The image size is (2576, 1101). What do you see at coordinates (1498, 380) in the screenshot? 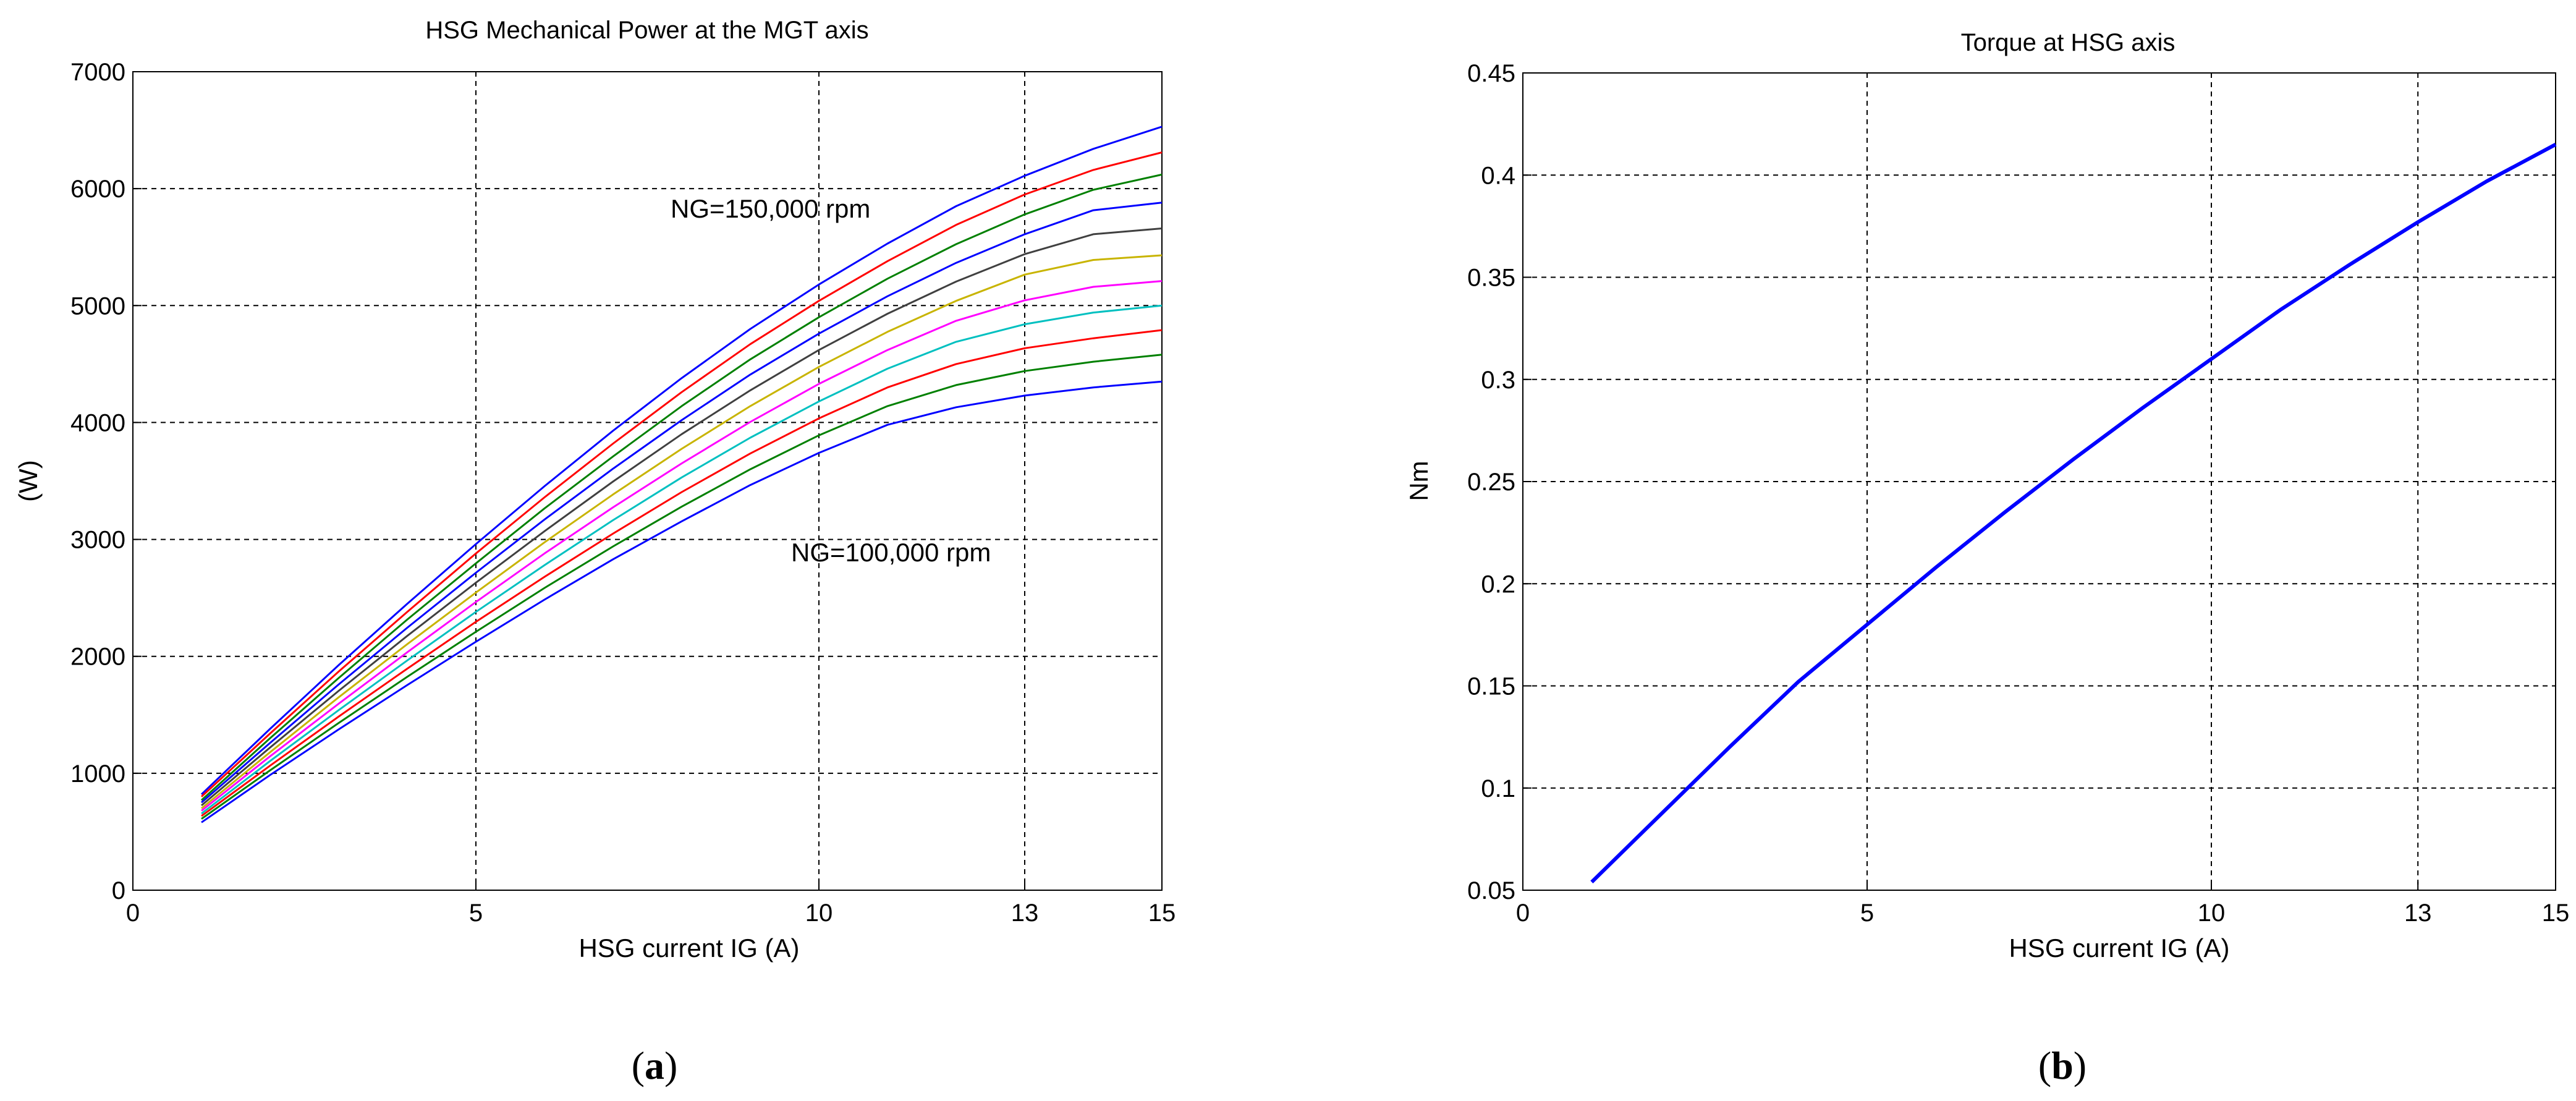
I see `y-tick-label: 0.3` at bounding box center [1498, 380].